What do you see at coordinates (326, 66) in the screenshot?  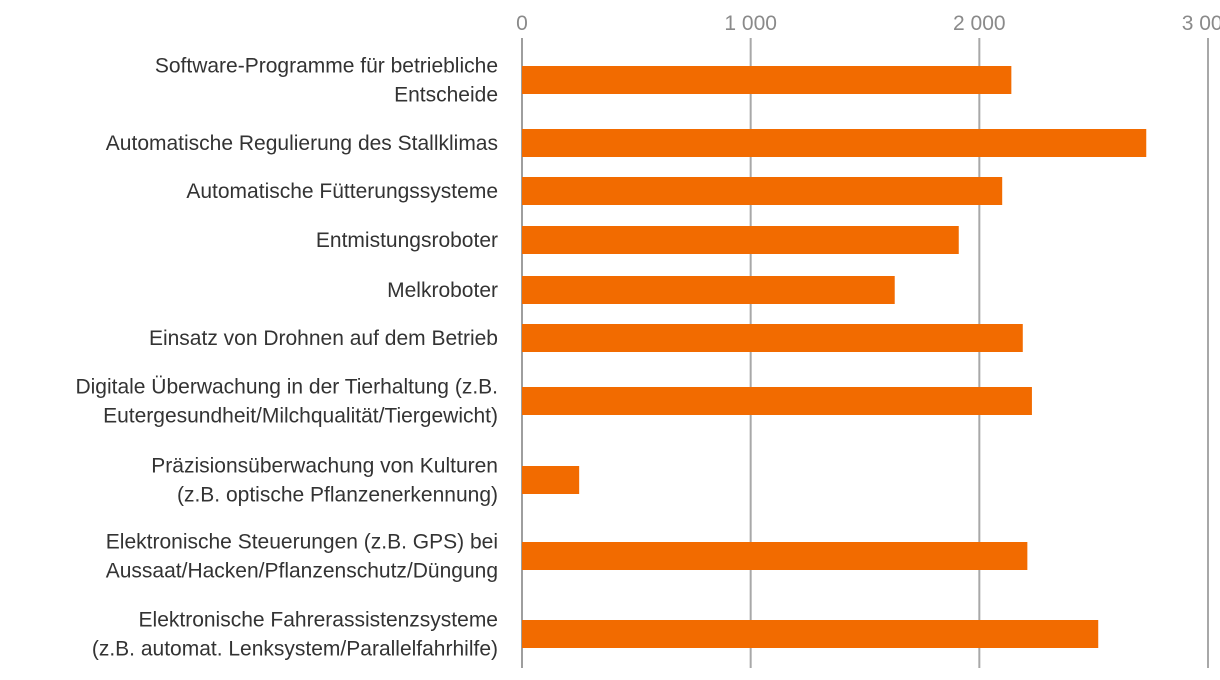 I see `category-label: Software-Programme für betriebliche` at bounding box center [326, 66].